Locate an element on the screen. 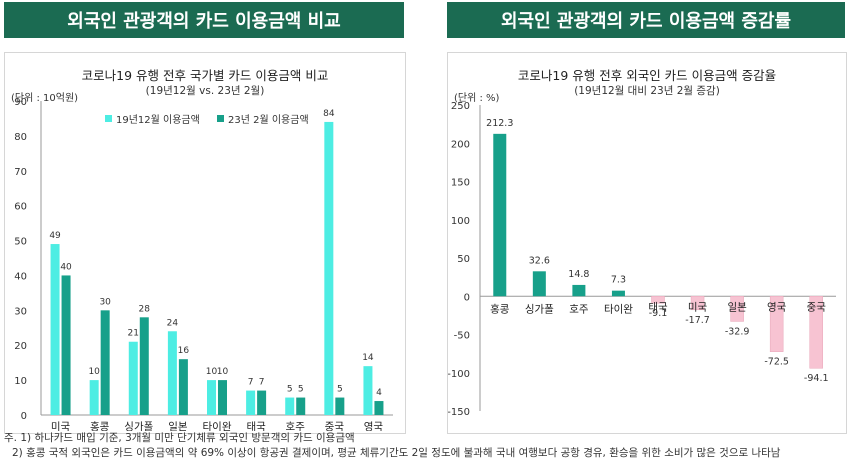 The image size is (850, 461). y-tick-label: 40 is located at coordinates (20, 276).